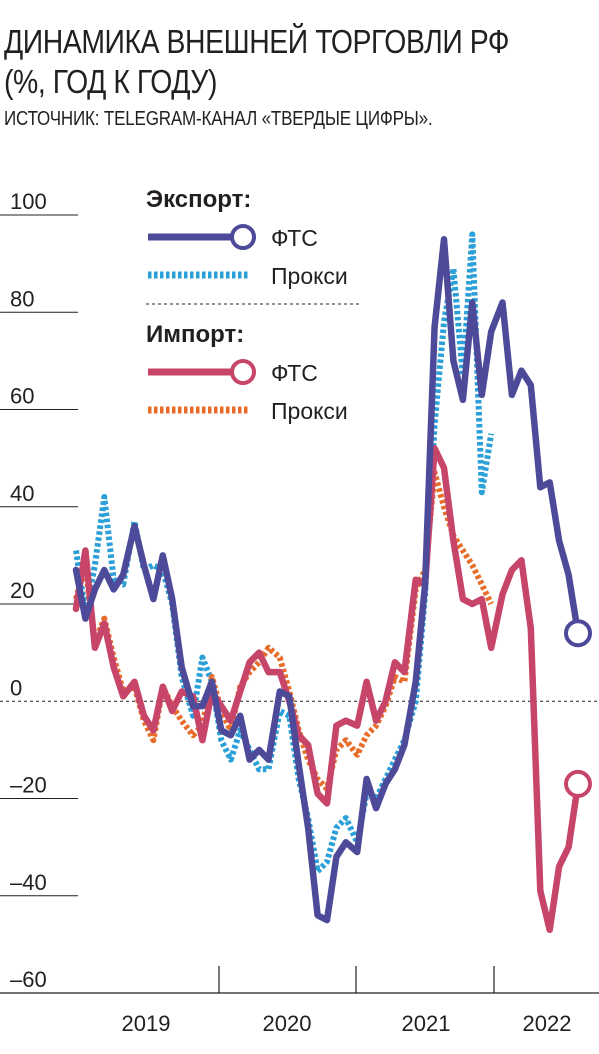  Describe the element at coordinates (257, 41) in the screenshot. I see `chart-title-line-1: ДИНАМИКА ВНЕШНЕЙ ТОРГОВЛИ РФ` at that location.